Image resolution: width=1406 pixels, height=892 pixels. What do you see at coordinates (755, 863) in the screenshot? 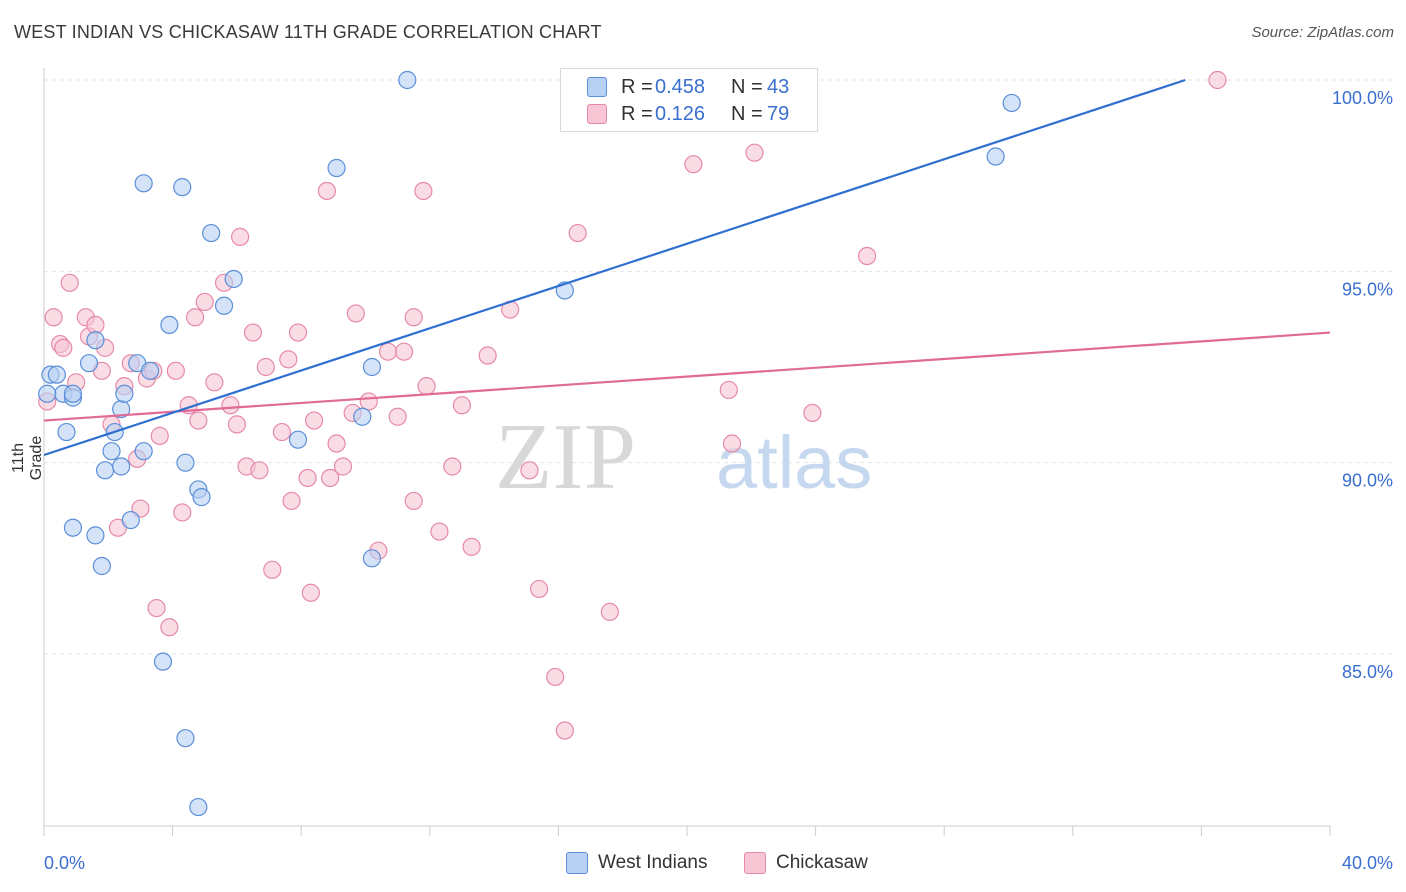
I see `chickasaw-legend-swatch` at bounding box center [755, 863].